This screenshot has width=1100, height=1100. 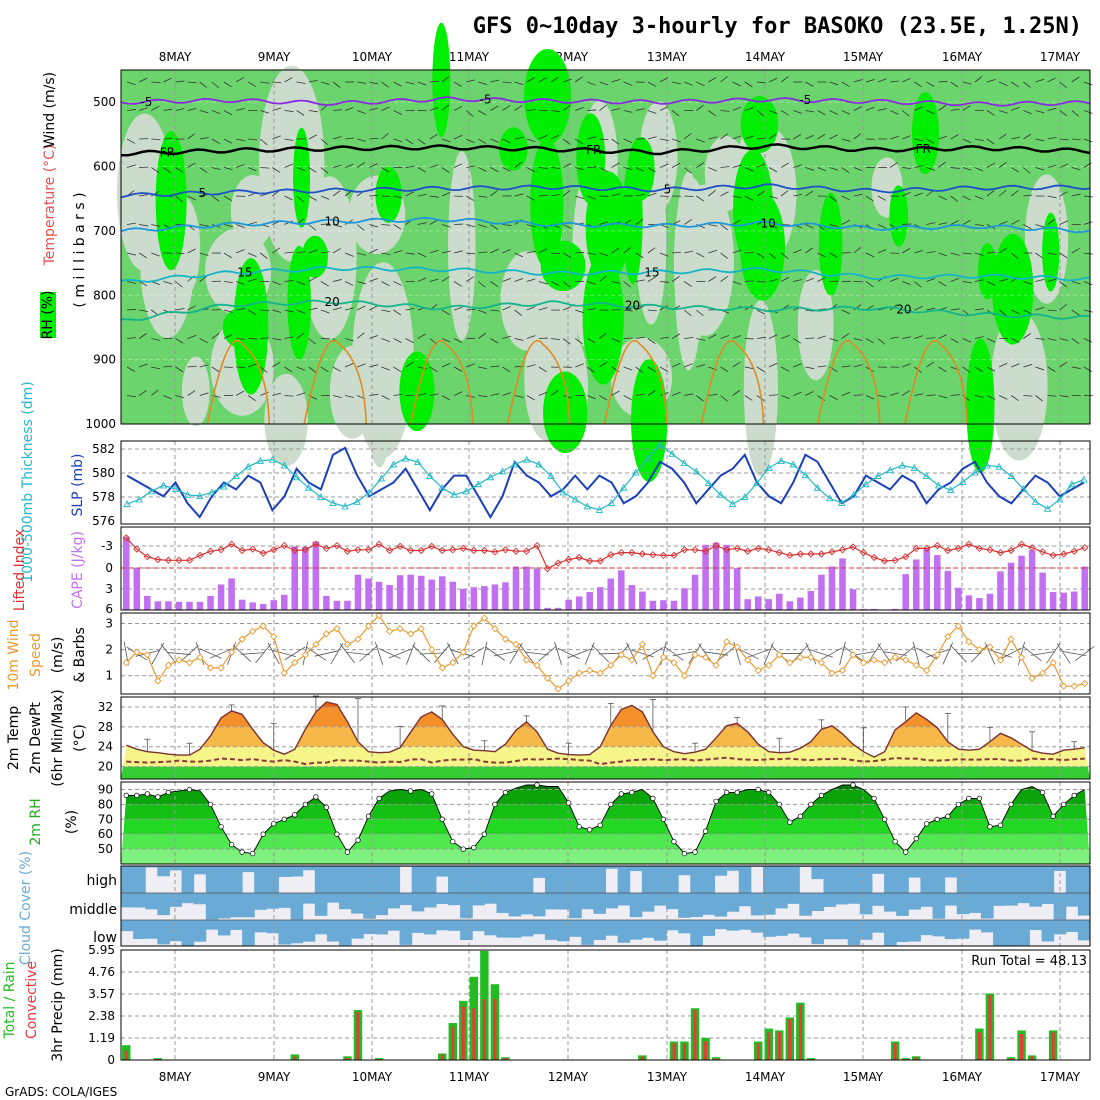 I want to click on precip-tick: 3.57, so click(x=101, y=994).